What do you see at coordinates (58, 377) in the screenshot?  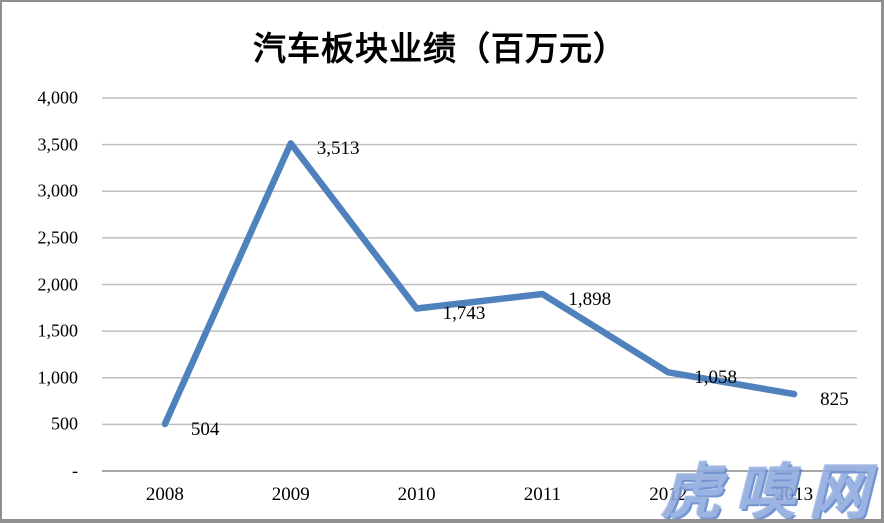 I see `y-axis-tick-label: 1,000` at bounding box center [58, 377].